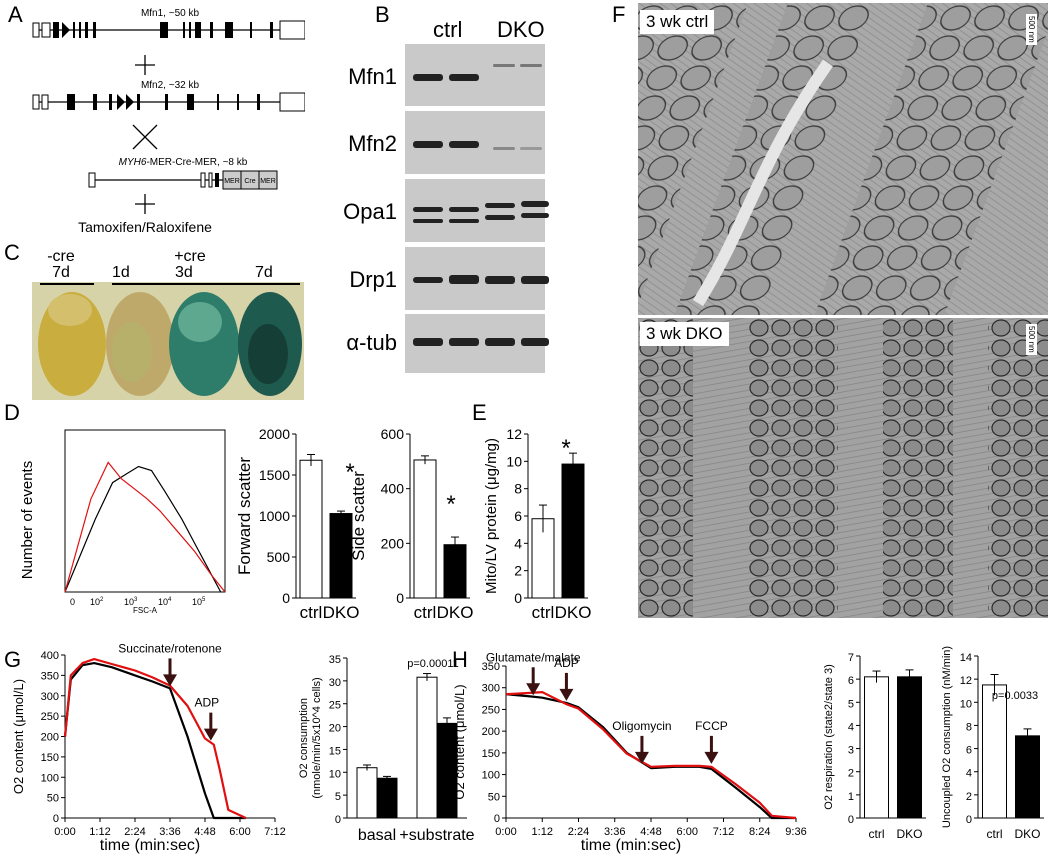  Describe the element at coordinates (533, 657) in the screenshot. I see `arrow-label: Glutamate/malate` at that location.